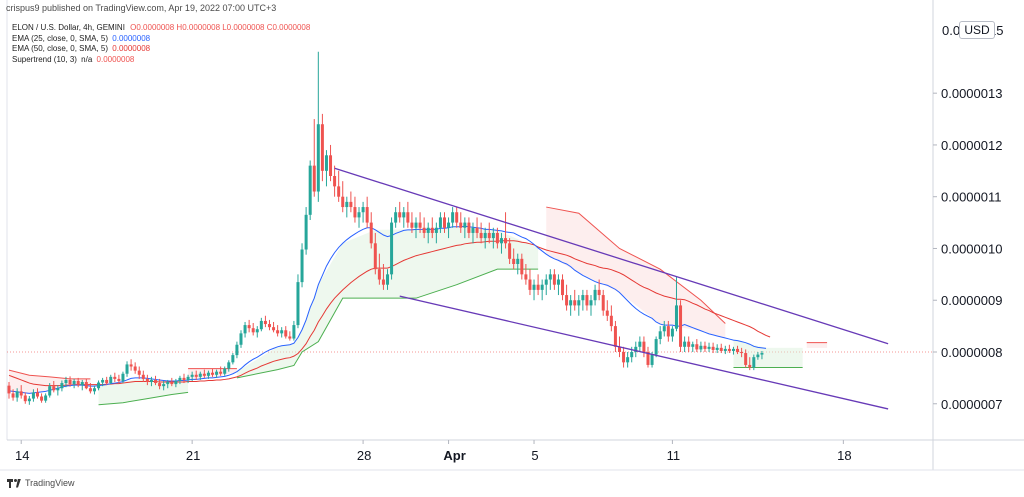  I want to click on channel-lower-line, so click(644, 352).